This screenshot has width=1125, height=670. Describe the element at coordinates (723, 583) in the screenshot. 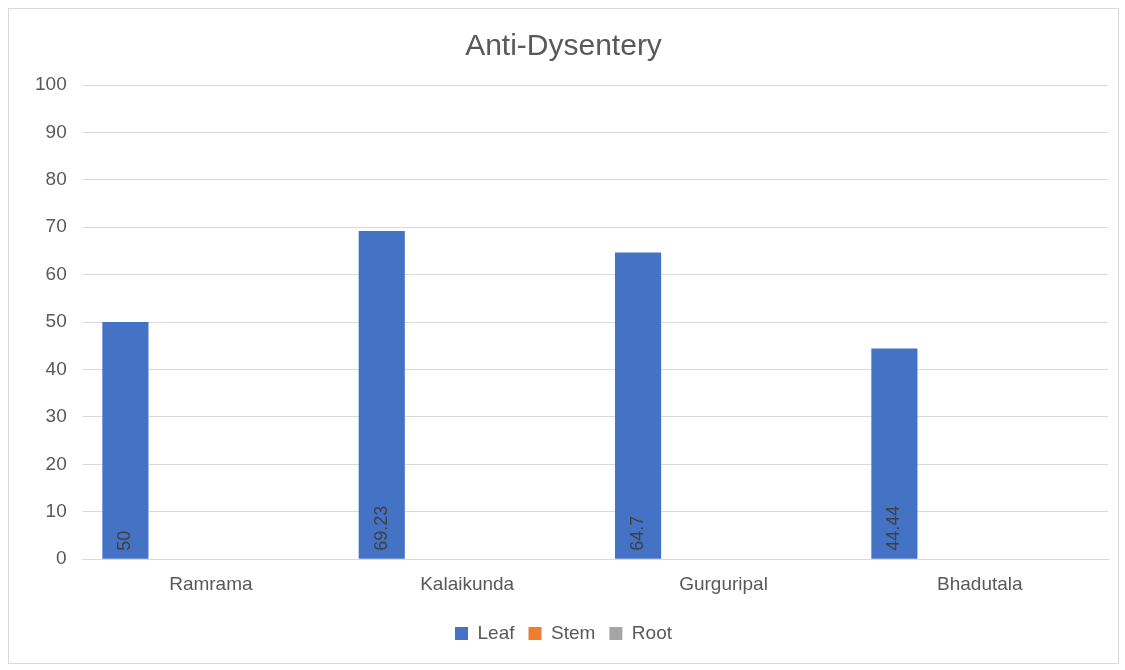

I see `x-tick-label: Gurguripal` at that location.